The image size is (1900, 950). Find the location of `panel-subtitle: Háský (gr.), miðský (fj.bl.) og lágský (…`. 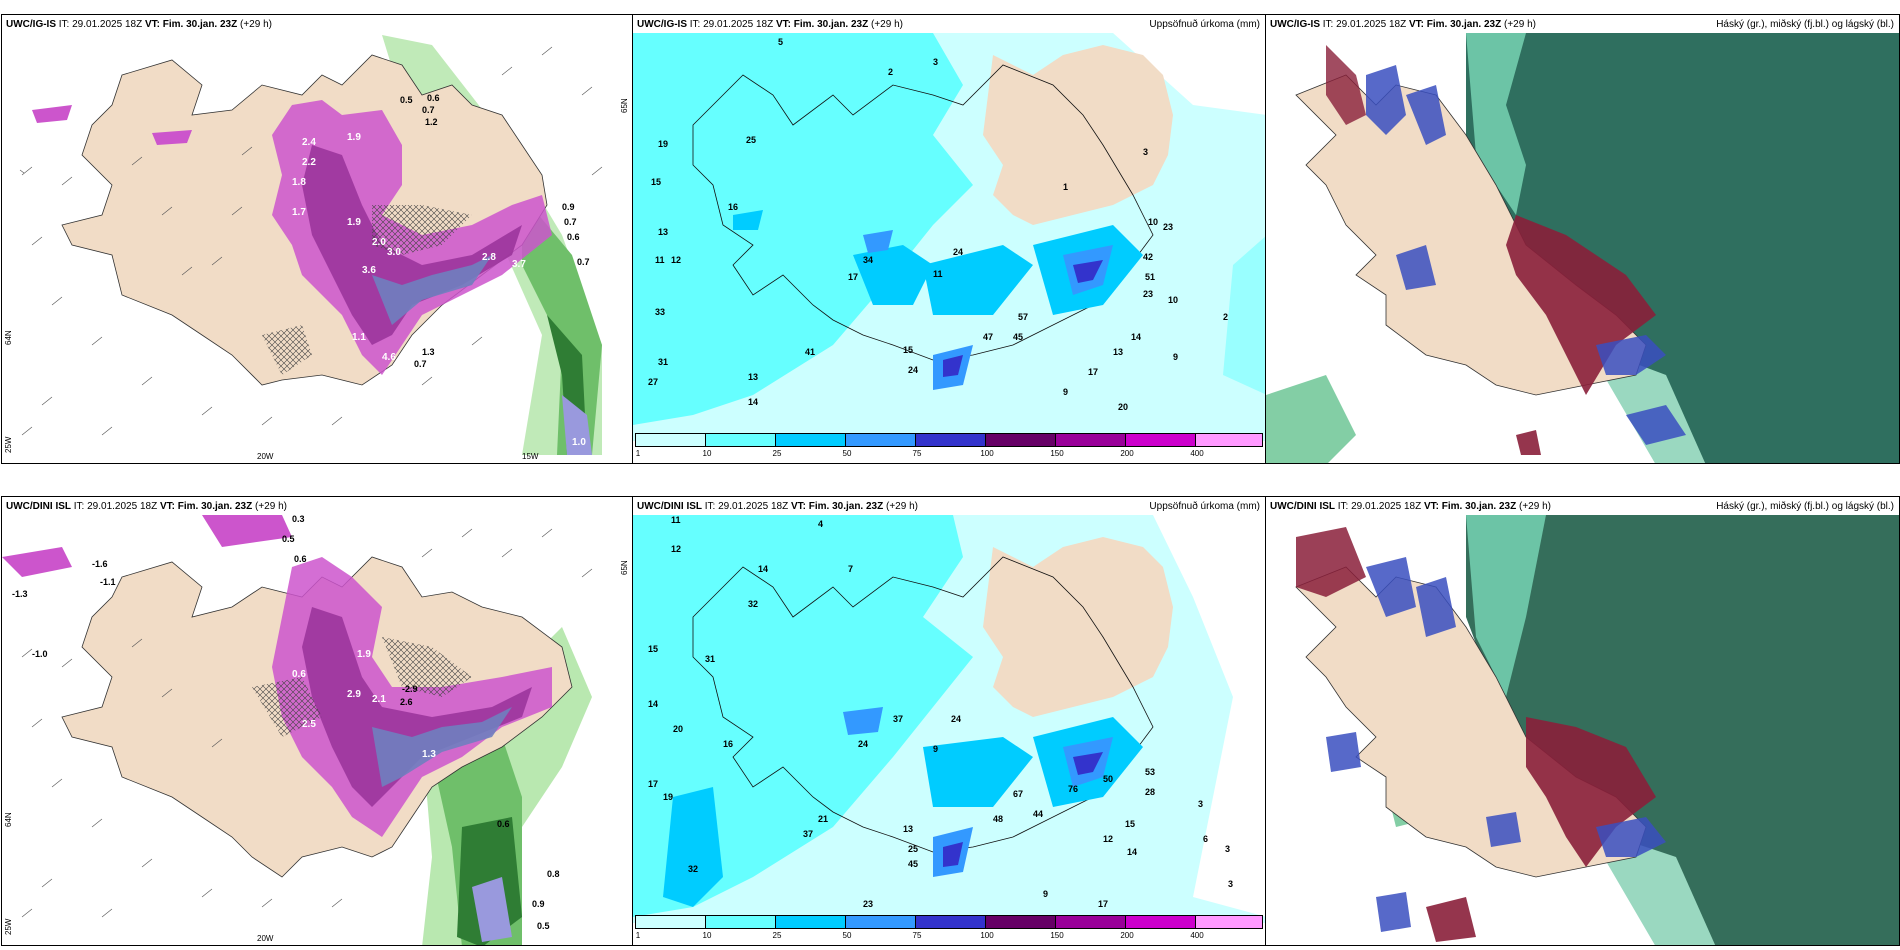

panel-subtitle: Háský (gr.), miðský (fj.bl.) og lágský (… is located at coordinates (1805, 24).